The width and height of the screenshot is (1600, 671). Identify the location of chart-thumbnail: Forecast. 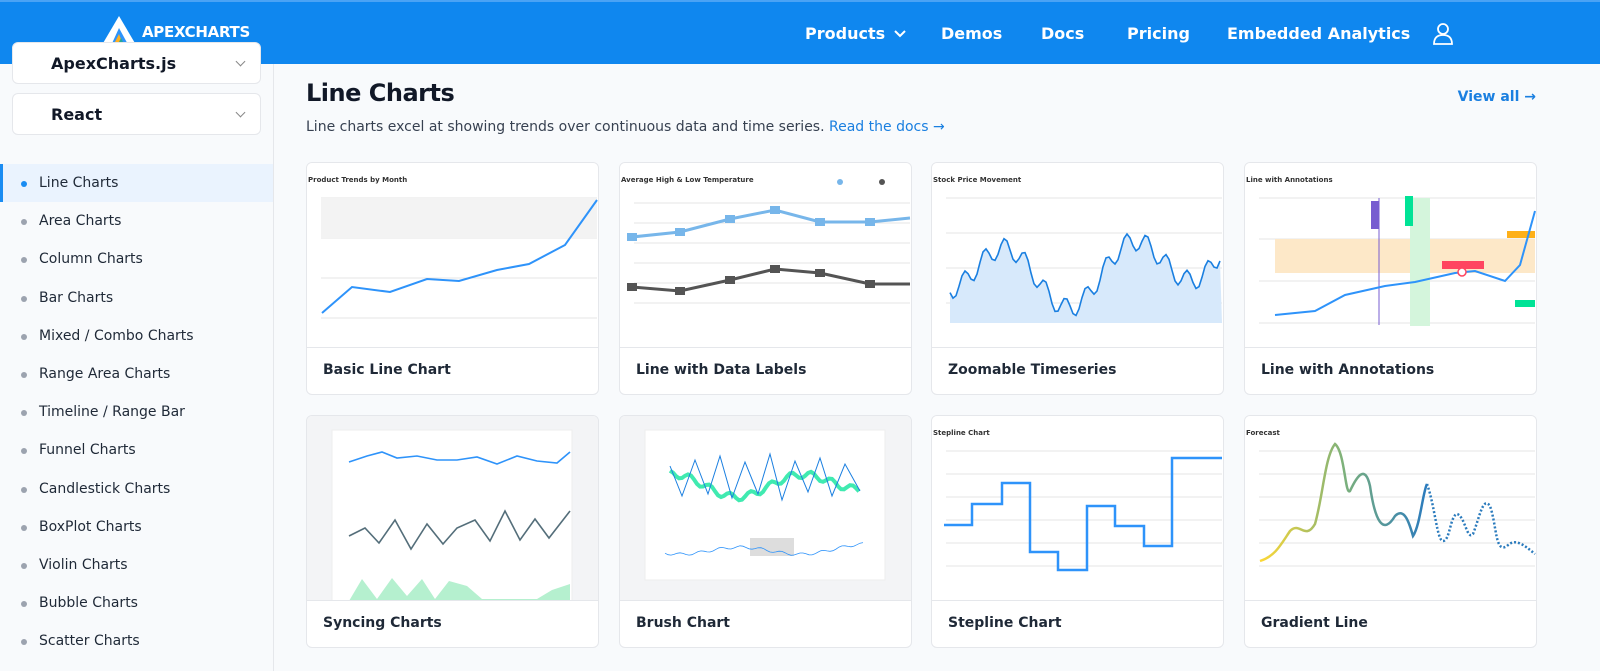
(1390, 508).